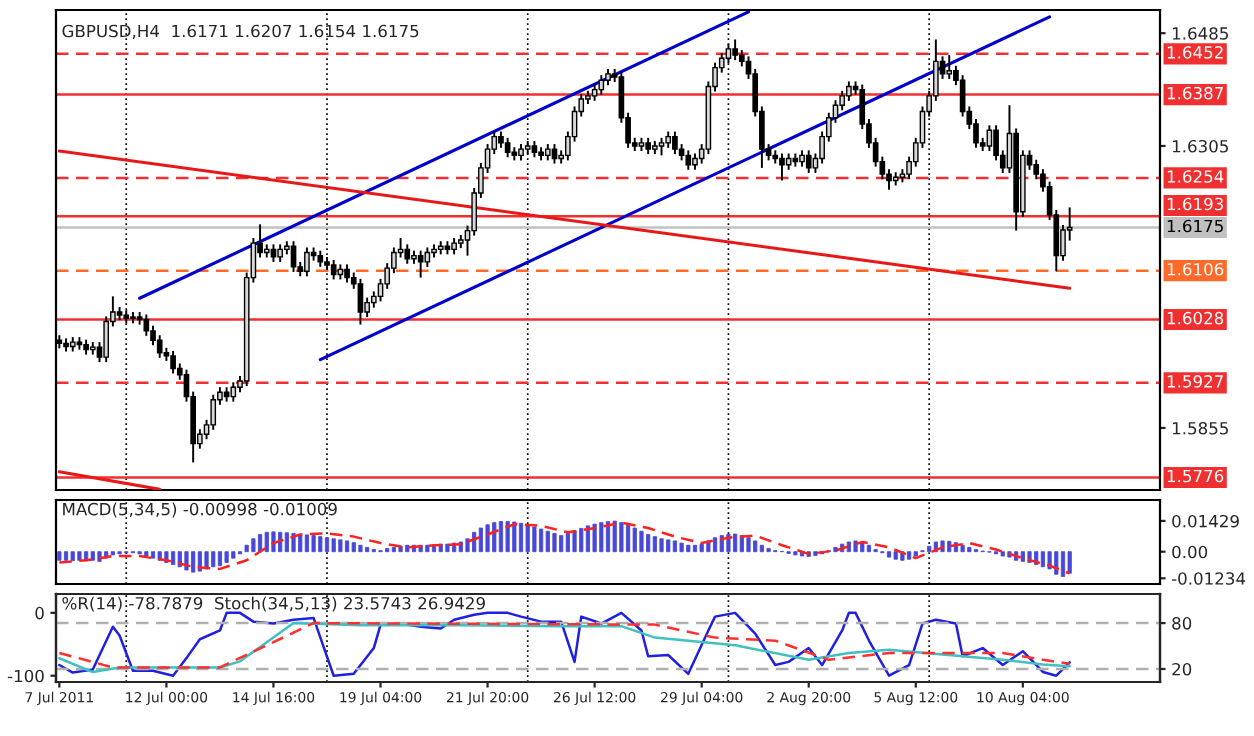  What do you see at coordinates (39, 613) in the screenshot?
I see `y-tick-label: 0` at bounding box center [39, 613].